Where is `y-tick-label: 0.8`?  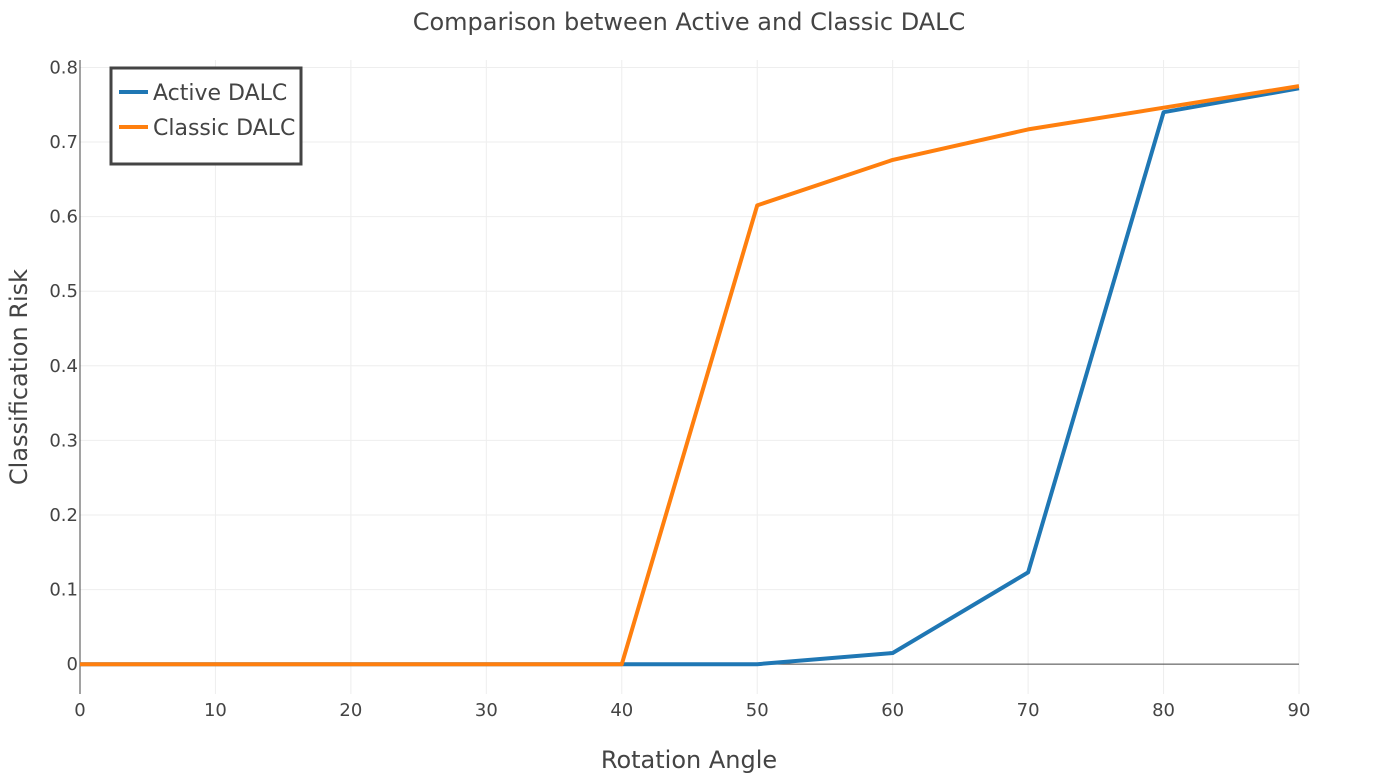
y-tick-label: 0.8 is located at coordinates (63, 67).